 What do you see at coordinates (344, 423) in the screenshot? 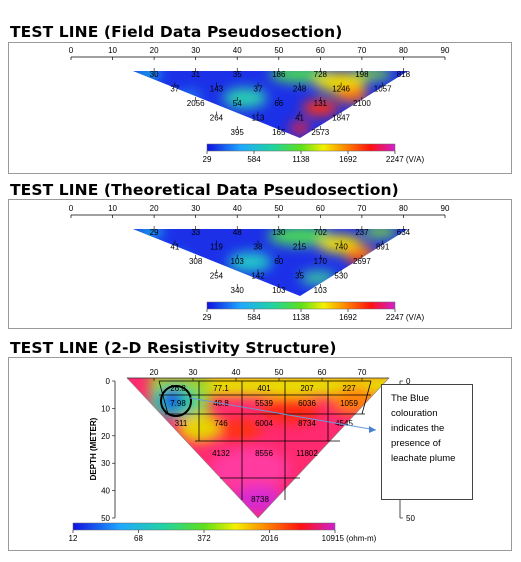
I see `cell-value: 4545` at bounding box center [344, 423].